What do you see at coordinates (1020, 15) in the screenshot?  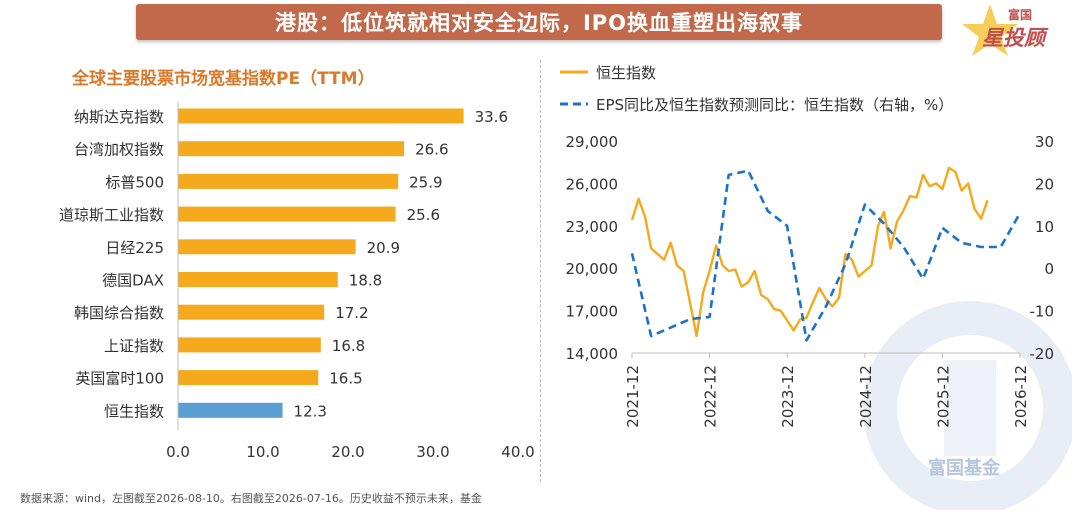 I see `logo-line1: 富国` at bounding box center [1020, 15].